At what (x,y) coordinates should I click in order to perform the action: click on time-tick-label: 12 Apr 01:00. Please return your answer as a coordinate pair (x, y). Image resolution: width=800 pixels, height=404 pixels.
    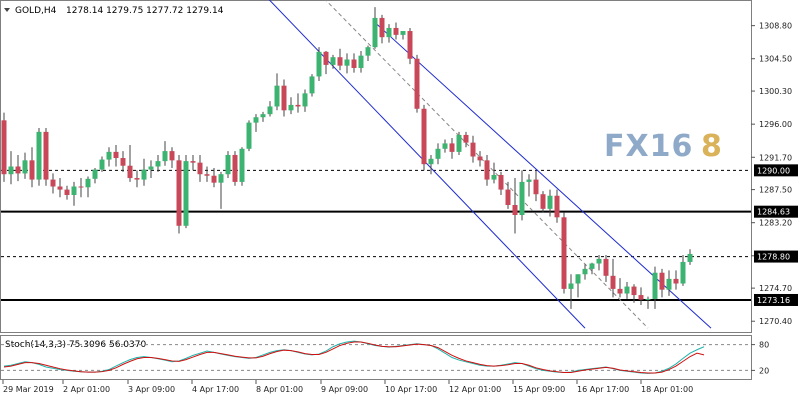
    Looking at the image, I should click on (475, 389).